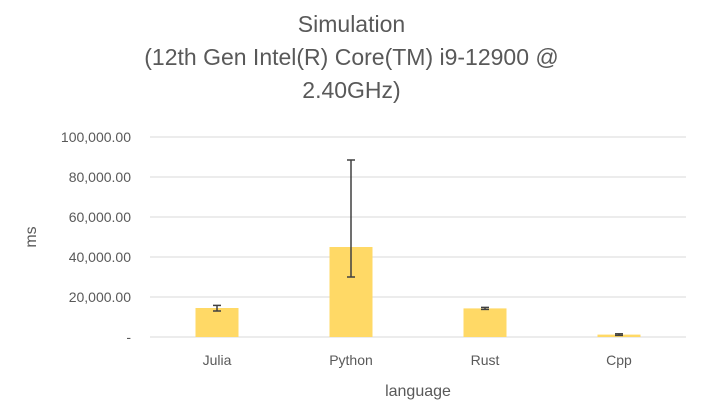  I want to click on bars, so click(418, 292).